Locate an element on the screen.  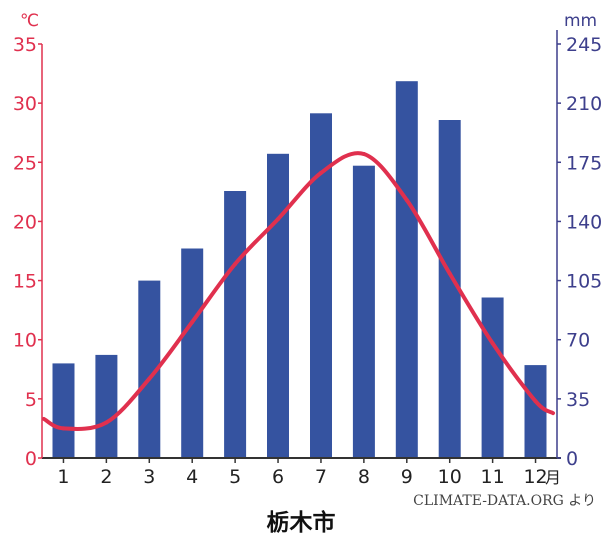
right-axis-unit: mm is located at coordinates (580, 21).